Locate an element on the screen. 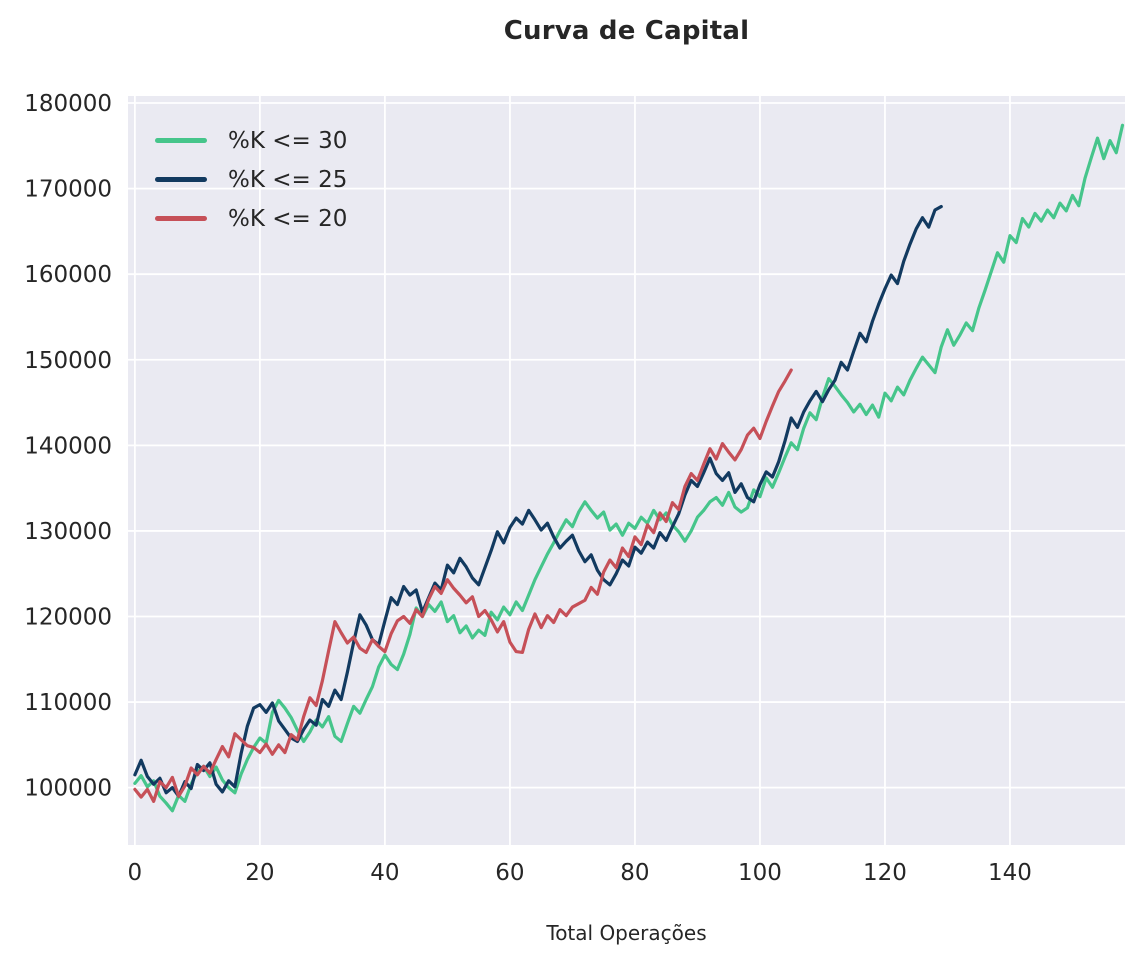  legend-label-1: %K <= 25 is located at coordinates (288, 179).